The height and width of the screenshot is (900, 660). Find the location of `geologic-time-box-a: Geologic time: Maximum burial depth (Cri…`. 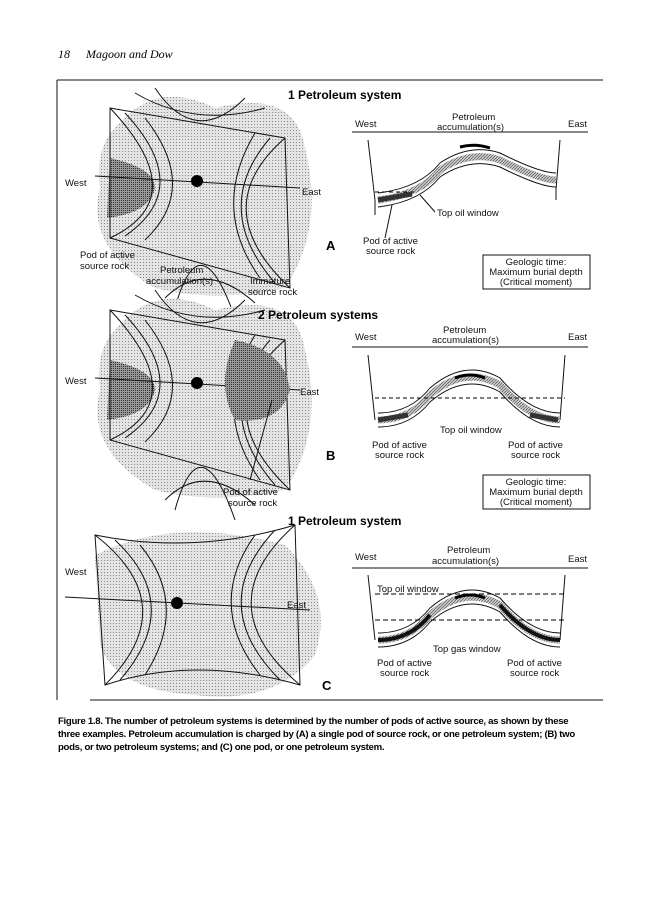

geologic-time-box-a: Geologic time: Maximum burial depth (Cri… is located at coordinates (536, 272).